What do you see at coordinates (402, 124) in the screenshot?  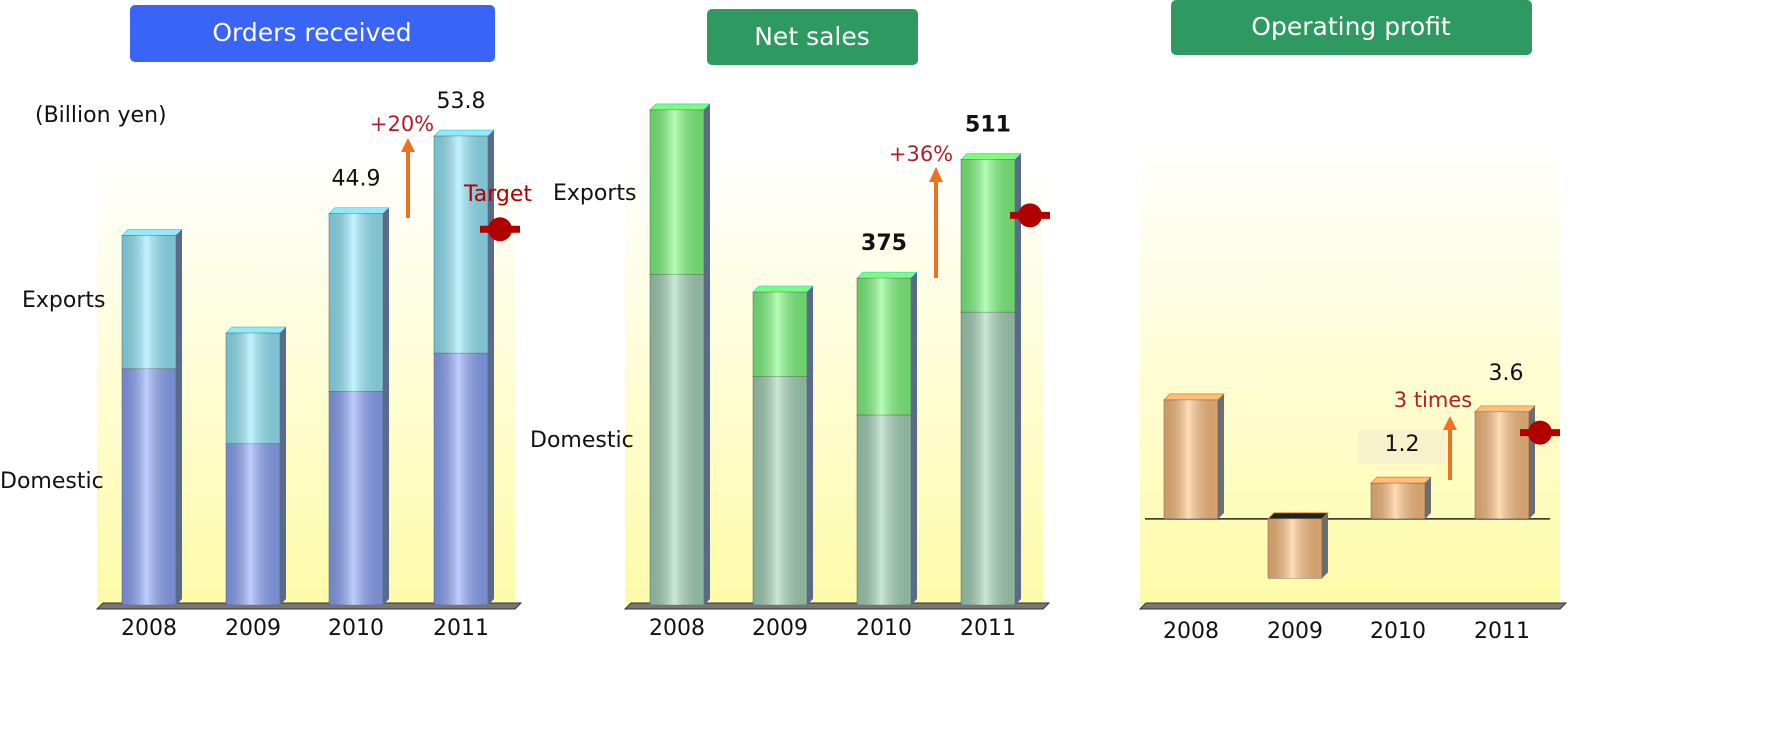 I see `annotation: +20%` at bounding box center [402, 124].